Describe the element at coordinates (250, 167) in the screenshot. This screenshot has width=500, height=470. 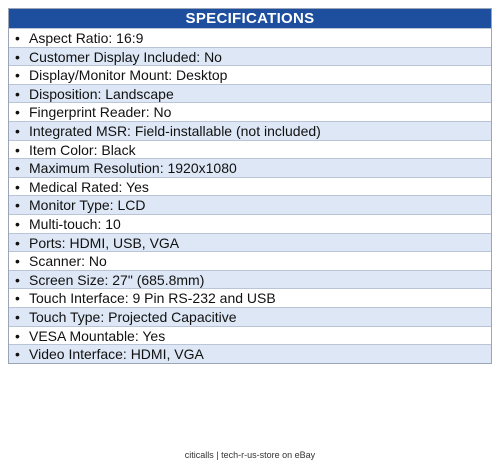
I see `spec-item: Maximum Resolution: 1920x1080` at that location.